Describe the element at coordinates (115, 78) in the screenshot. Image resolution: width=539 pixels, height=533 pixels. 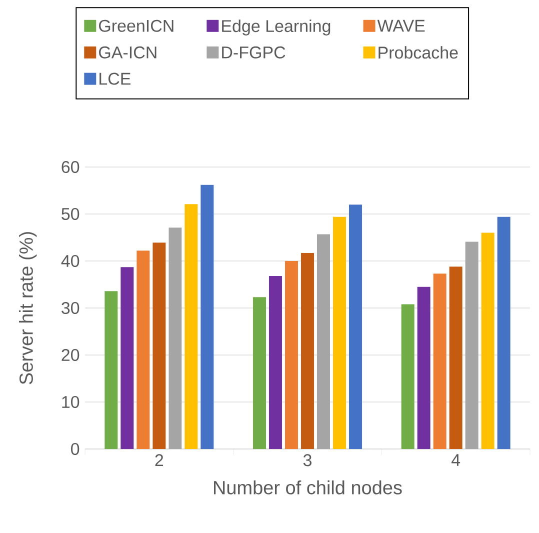
I see `legend-label: LCE` at that location.